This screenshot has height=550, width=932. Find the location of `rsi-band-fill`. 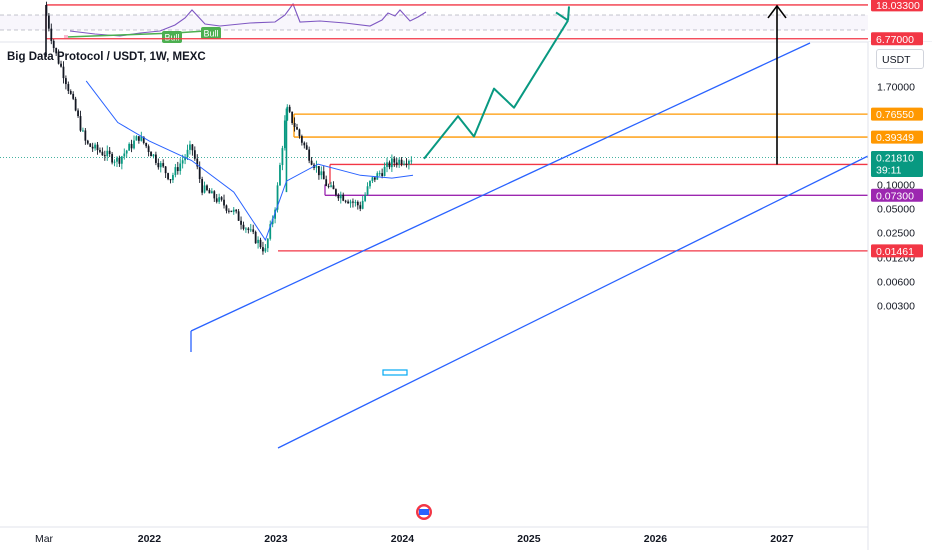

rsi-band-fill is located at coordinates (434, 22).